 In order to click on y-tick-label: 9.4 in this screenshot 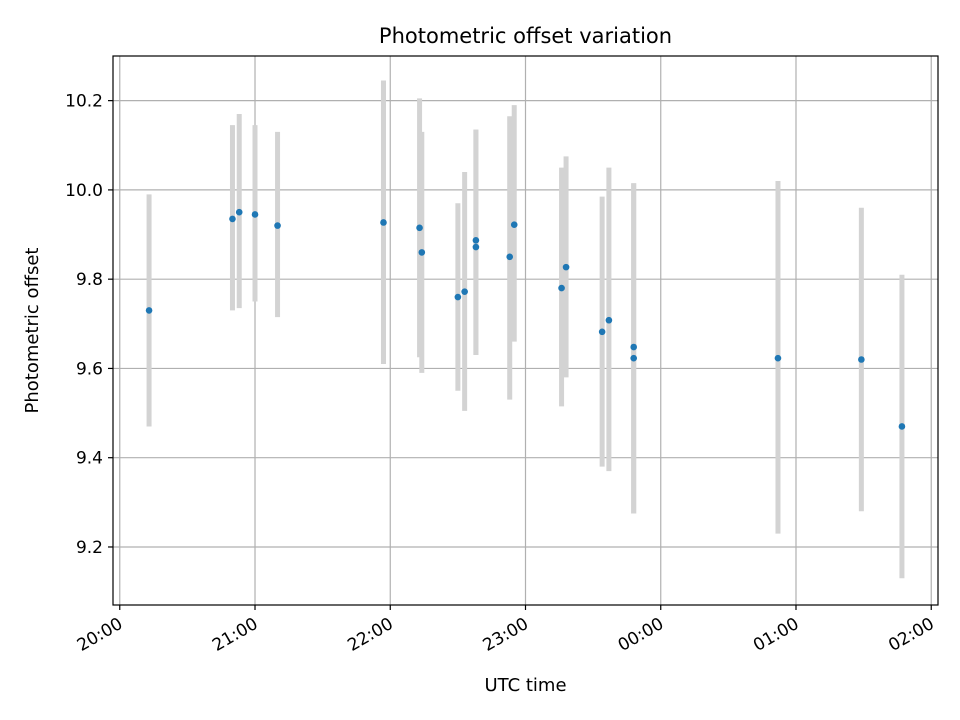, I will do `click(89, 459)`.